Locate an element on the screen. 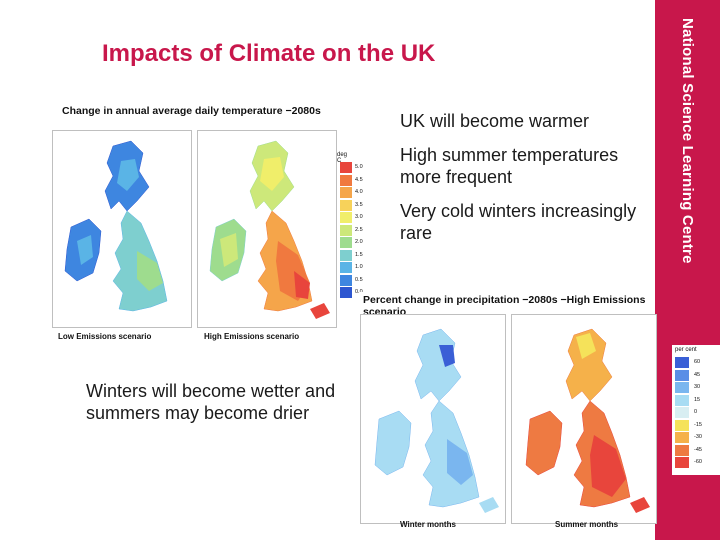 Image resolution: width=720 pixels, height=540 pixels. uk-map-summer is located at coordinates (587, 420).